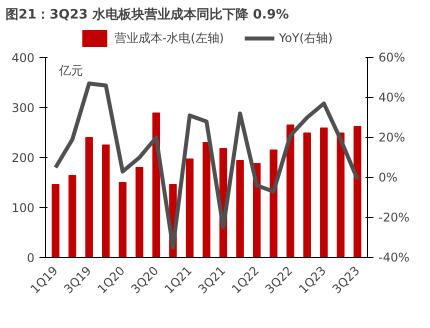  Describe the element at coordinates (388, 177) in the screenshot. I see `y2-tick-label: 0%` at that location.